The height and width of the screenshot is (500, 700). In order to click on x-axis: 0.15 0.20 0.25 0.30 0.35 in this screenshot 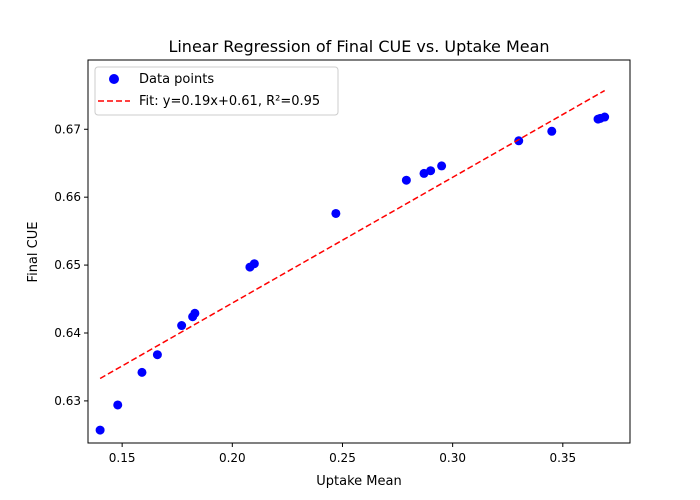, I will do `click(342, 454)`.